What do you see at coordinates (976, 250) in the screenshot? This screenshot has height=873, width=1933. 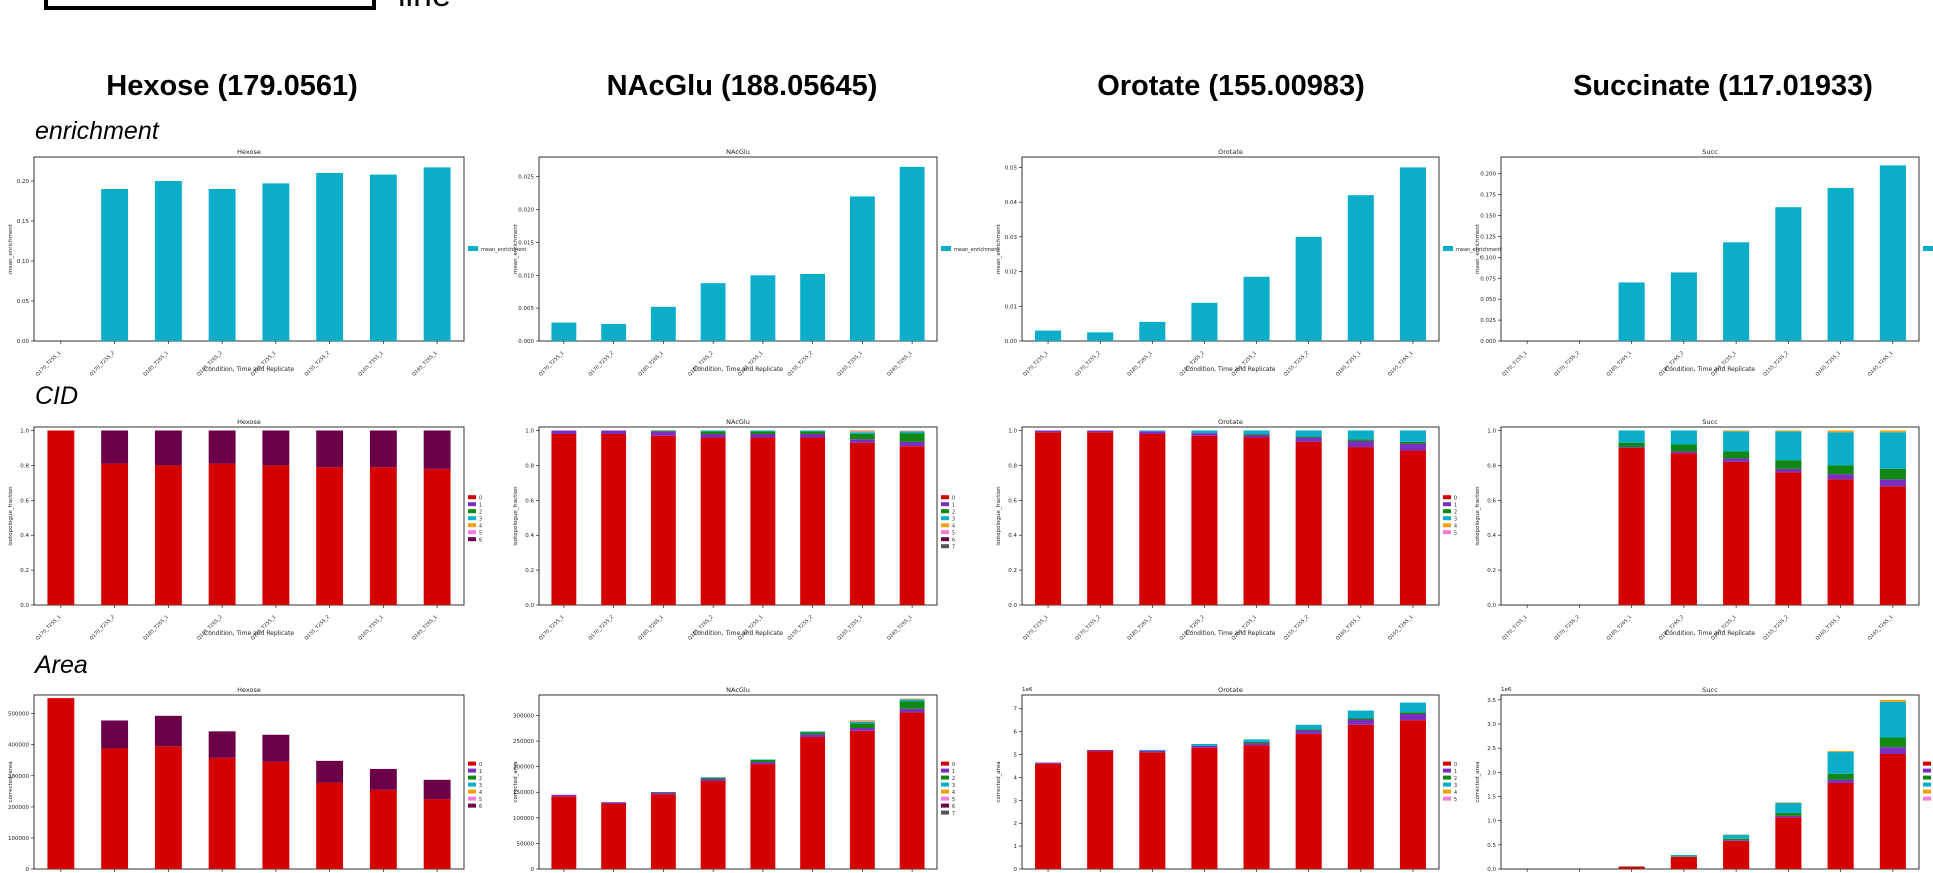 I see `legend-label: mean_enrichment` at bounding box center [976, 250].